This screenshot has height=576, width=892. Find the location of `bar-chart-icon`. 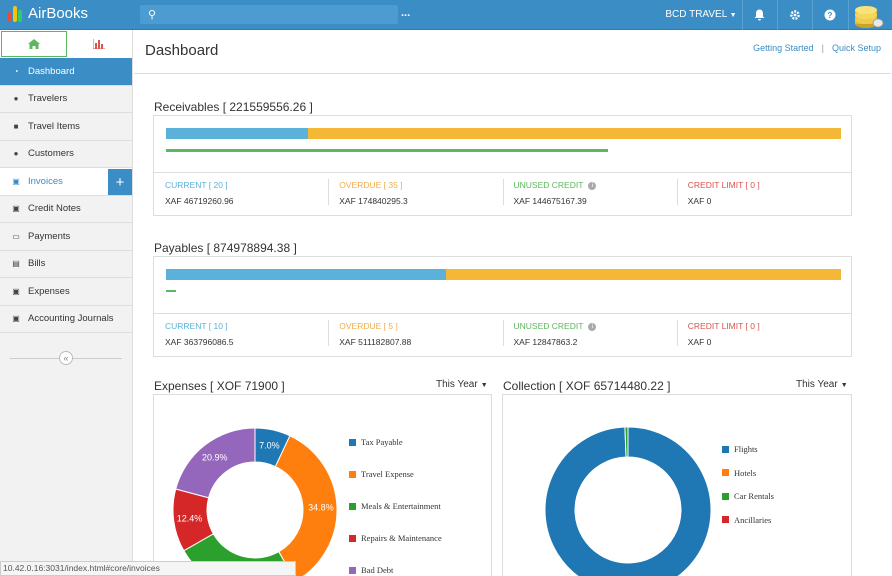

bar-chart-icon is located at coordinates (99, 44).